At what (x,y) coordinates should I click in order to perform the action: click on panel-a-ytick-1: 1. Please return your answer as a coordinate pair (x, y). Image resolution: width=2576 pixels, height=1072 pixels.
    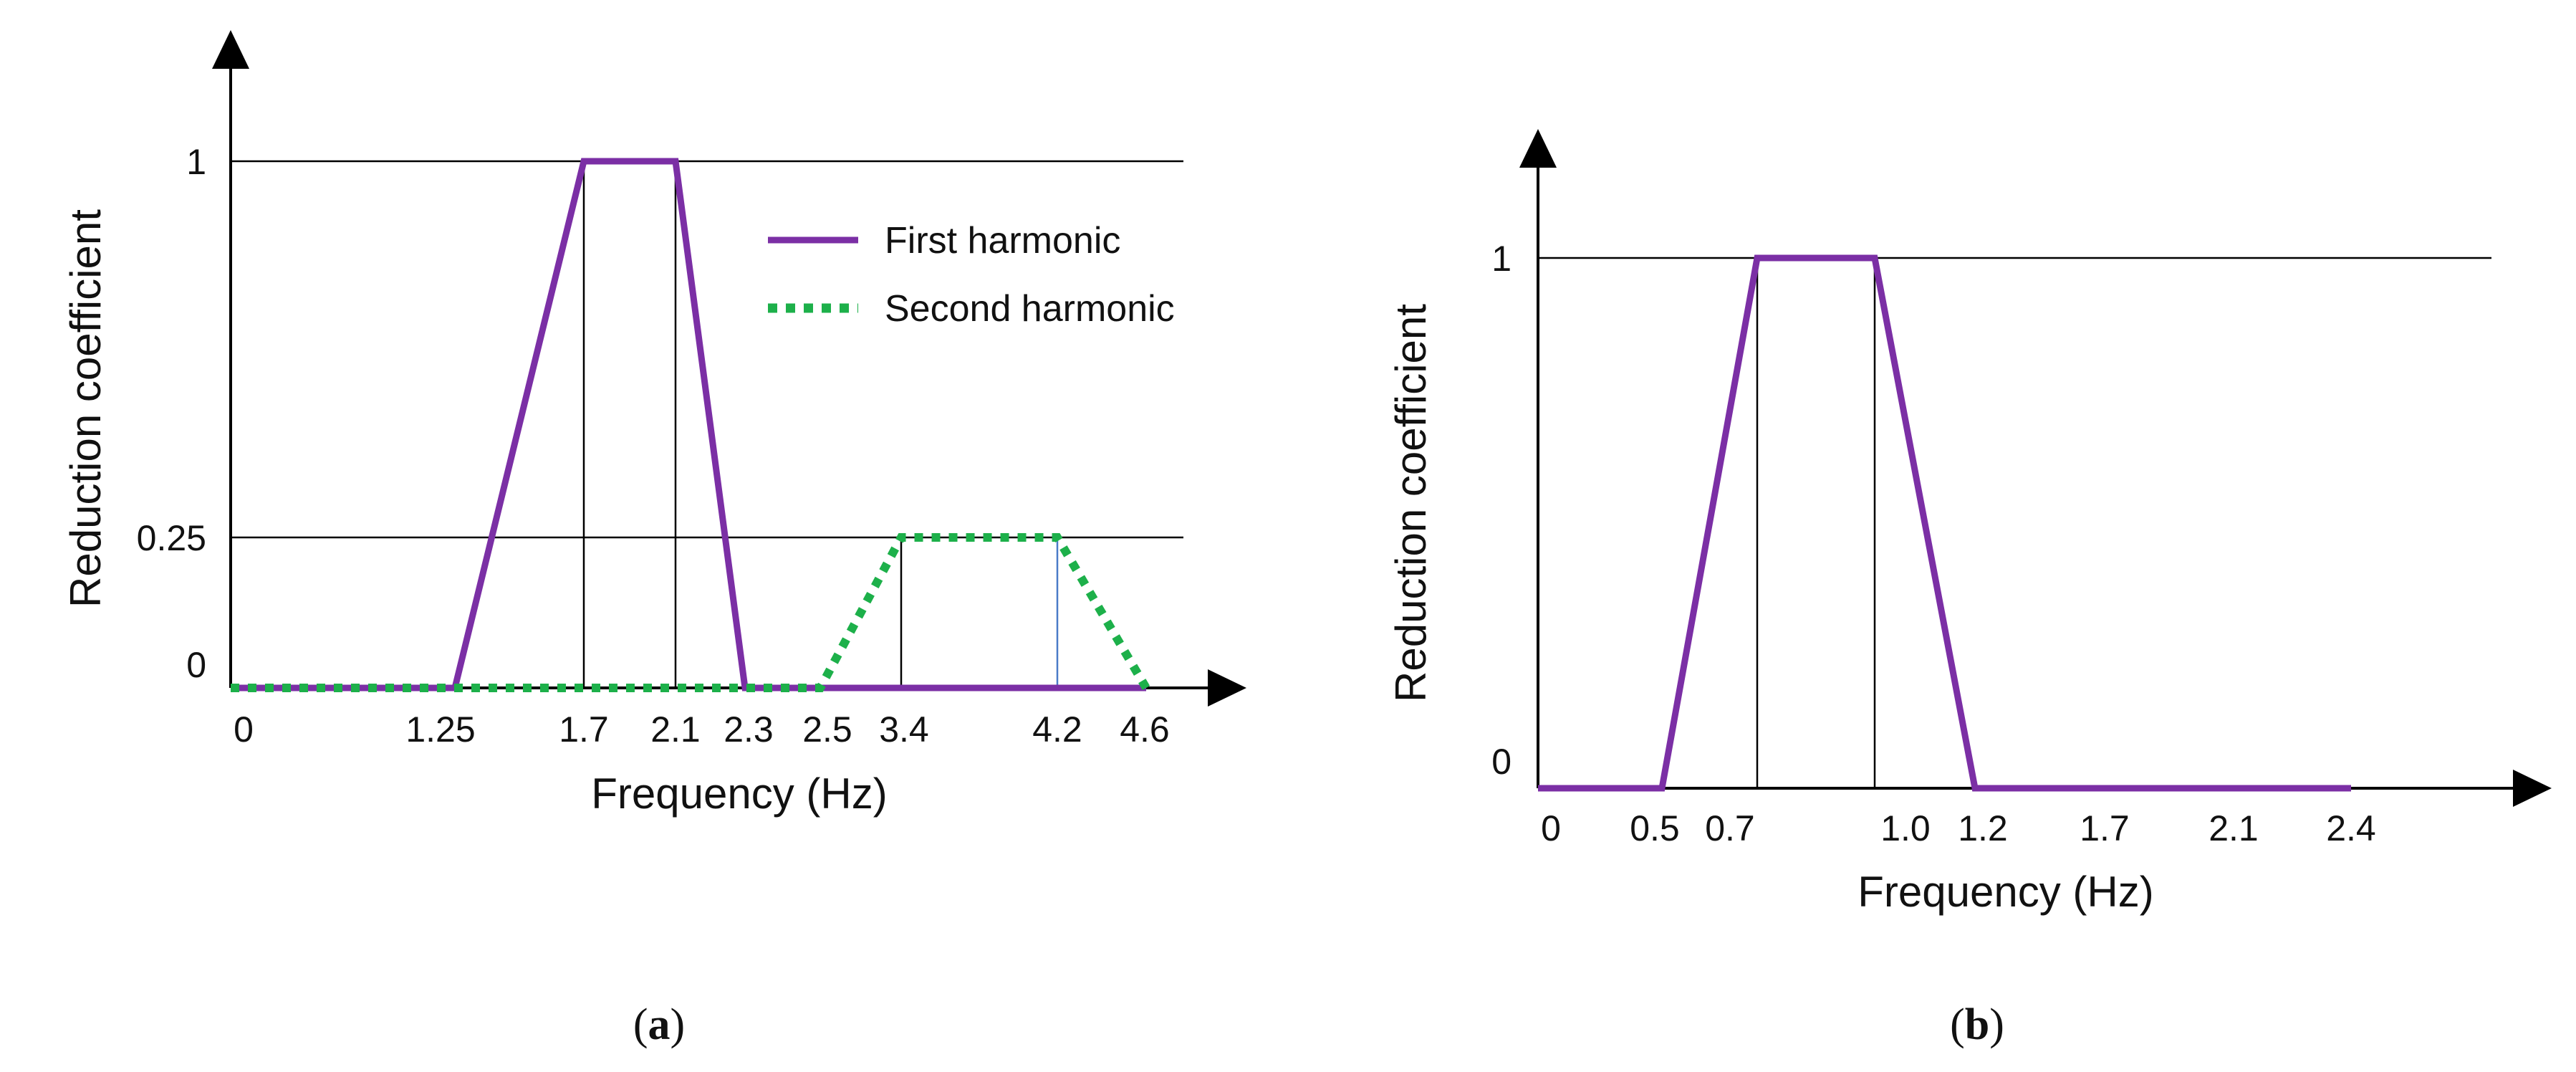
    Looking at the image, I should click on (196, 162).